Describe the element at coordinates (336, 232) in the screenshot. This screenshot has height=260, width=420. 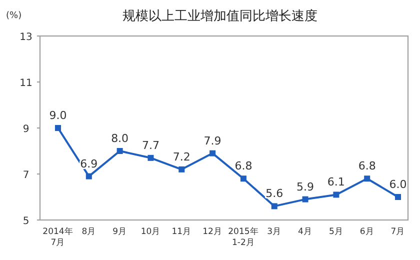
I see `x-tick-label: 5月` at that location.